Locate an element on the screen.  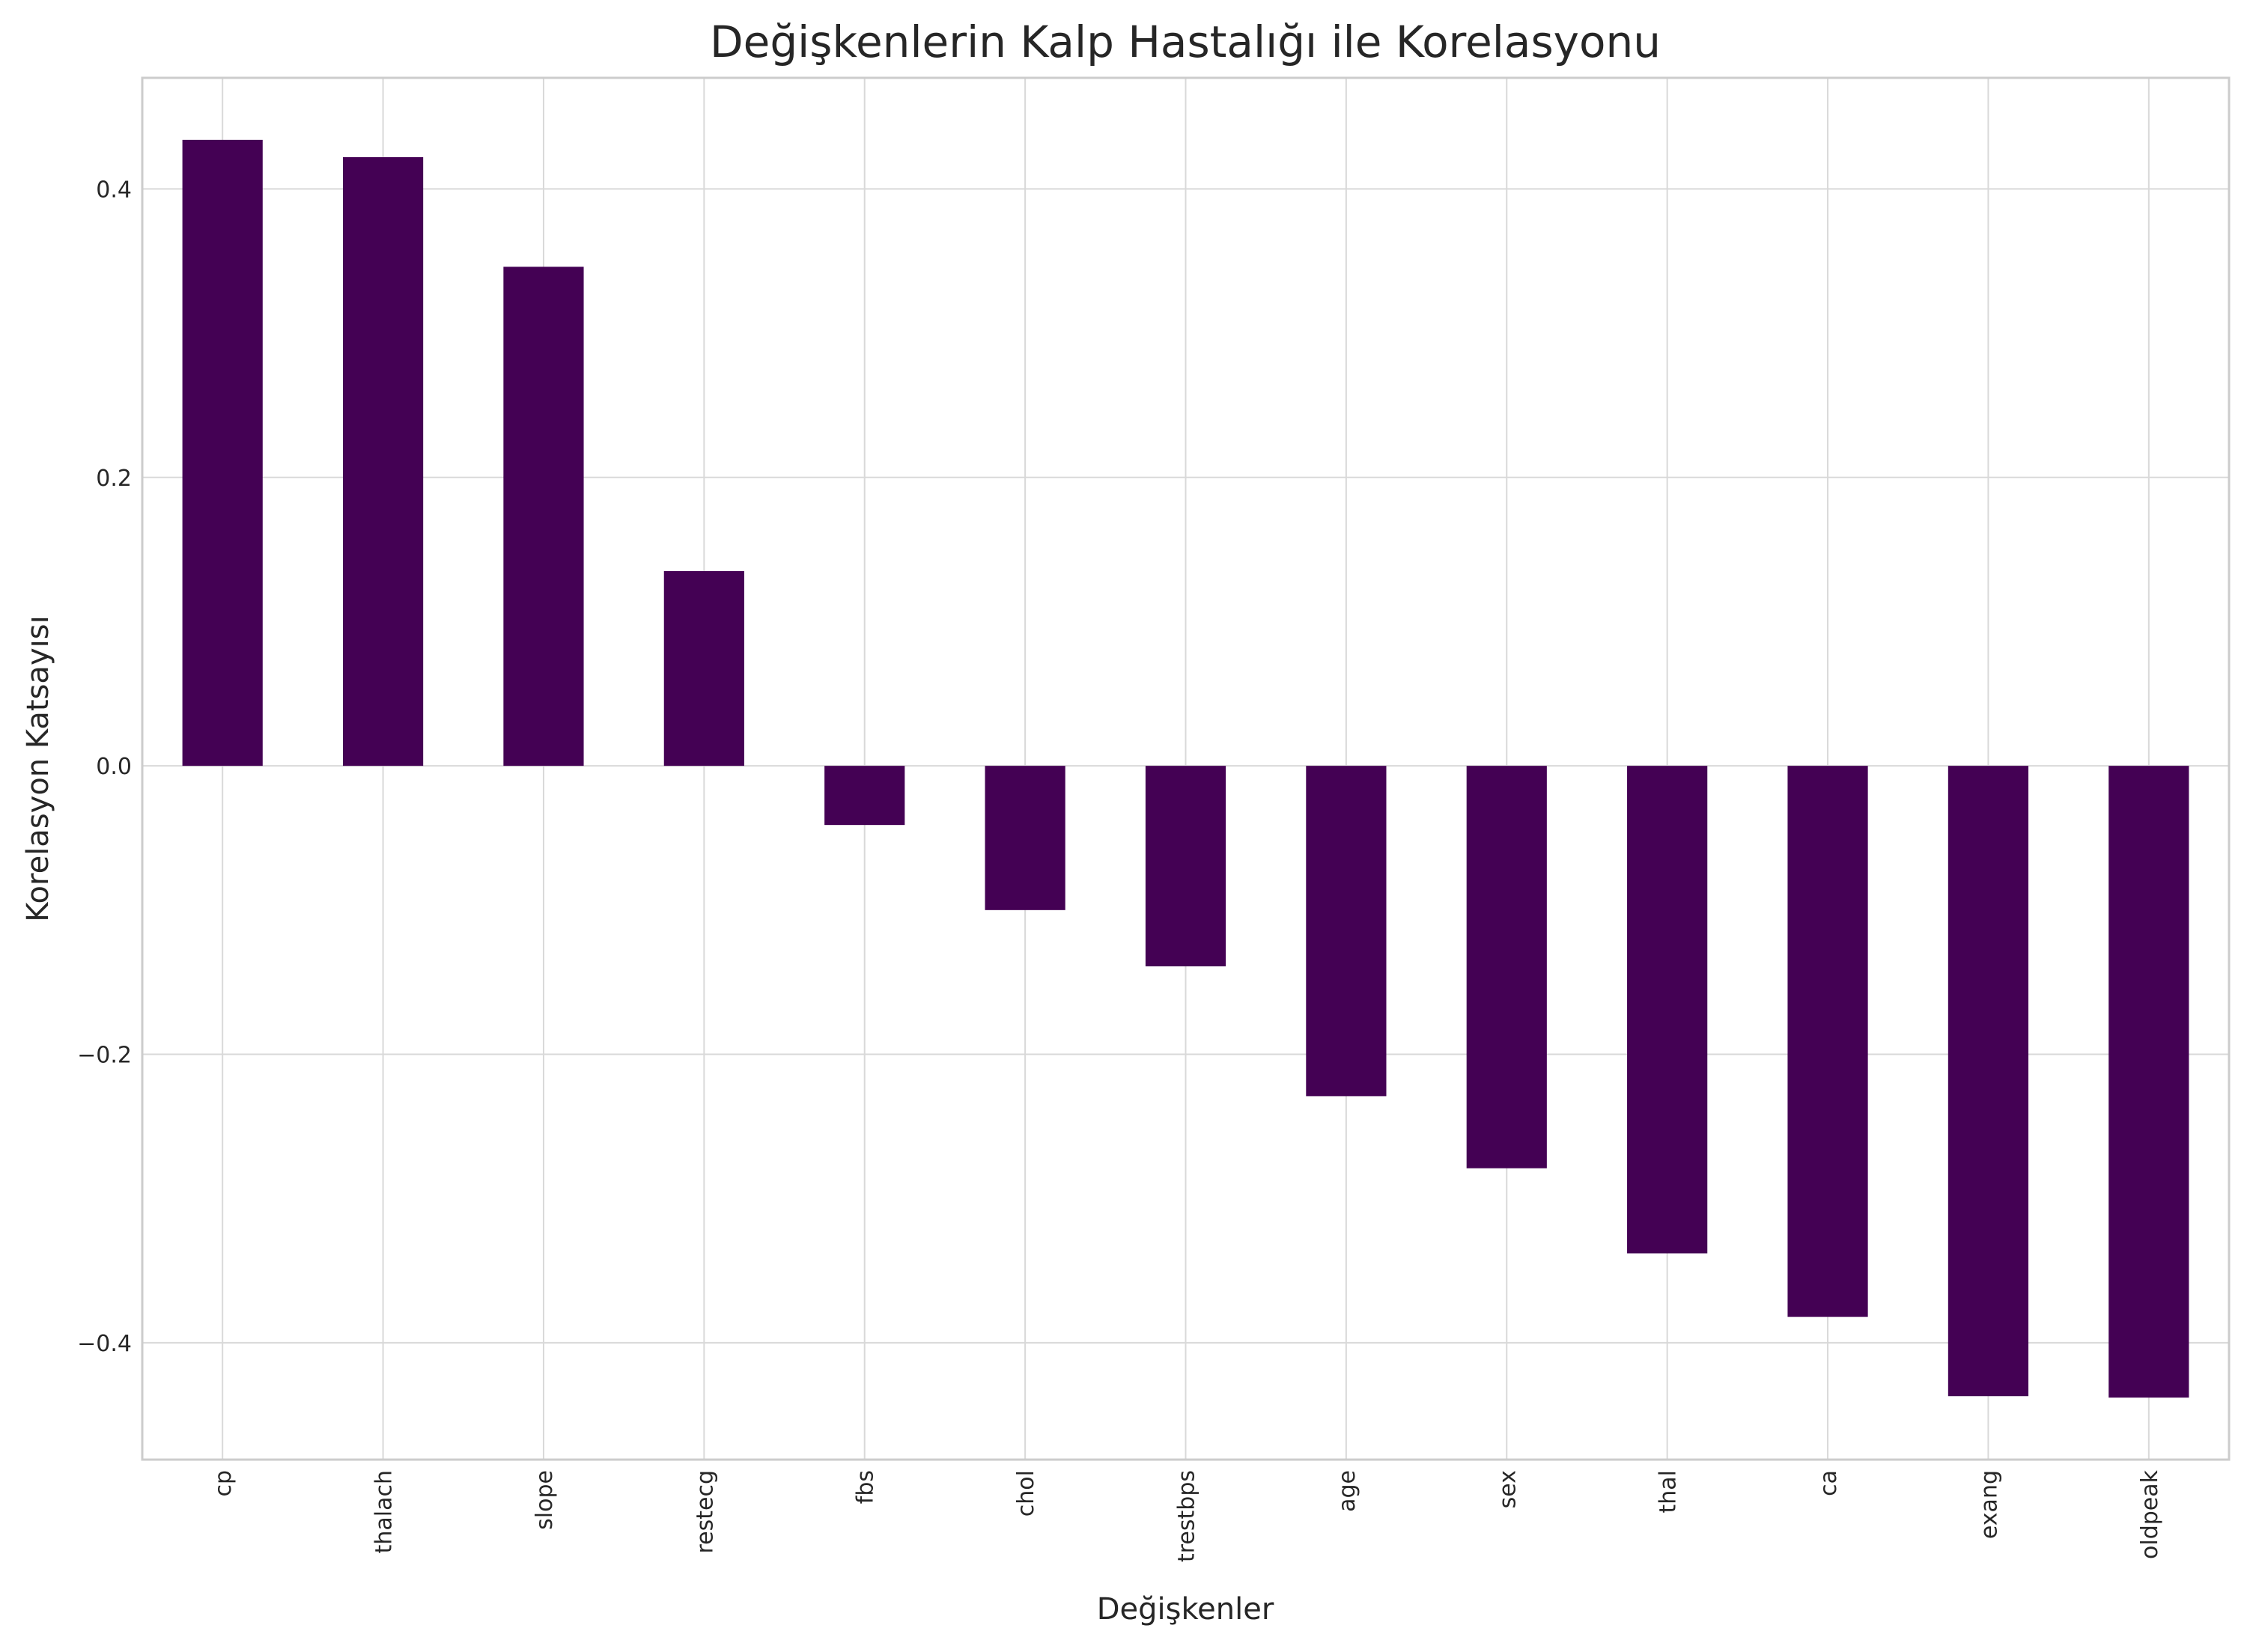
bar-ca is located at coordinates (1827, 1041).